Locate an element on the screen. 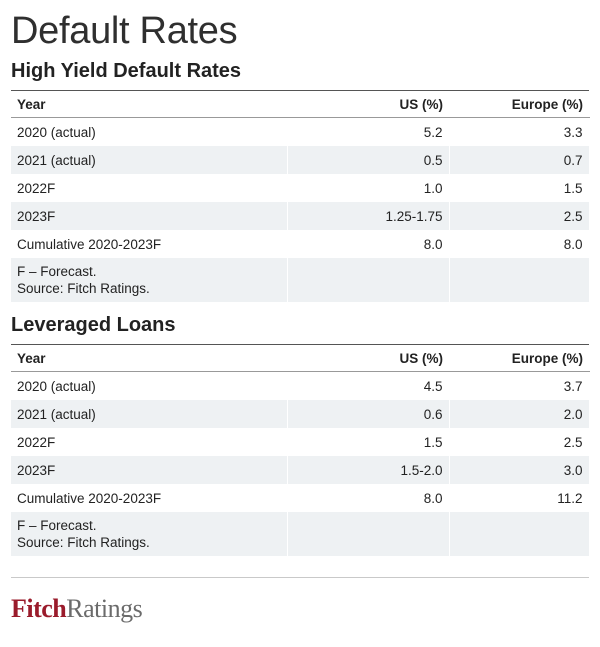 The image size is (600, 647). table-row: 2021 (actual) 0.5 0.7 is located at coordinates (300, 160).